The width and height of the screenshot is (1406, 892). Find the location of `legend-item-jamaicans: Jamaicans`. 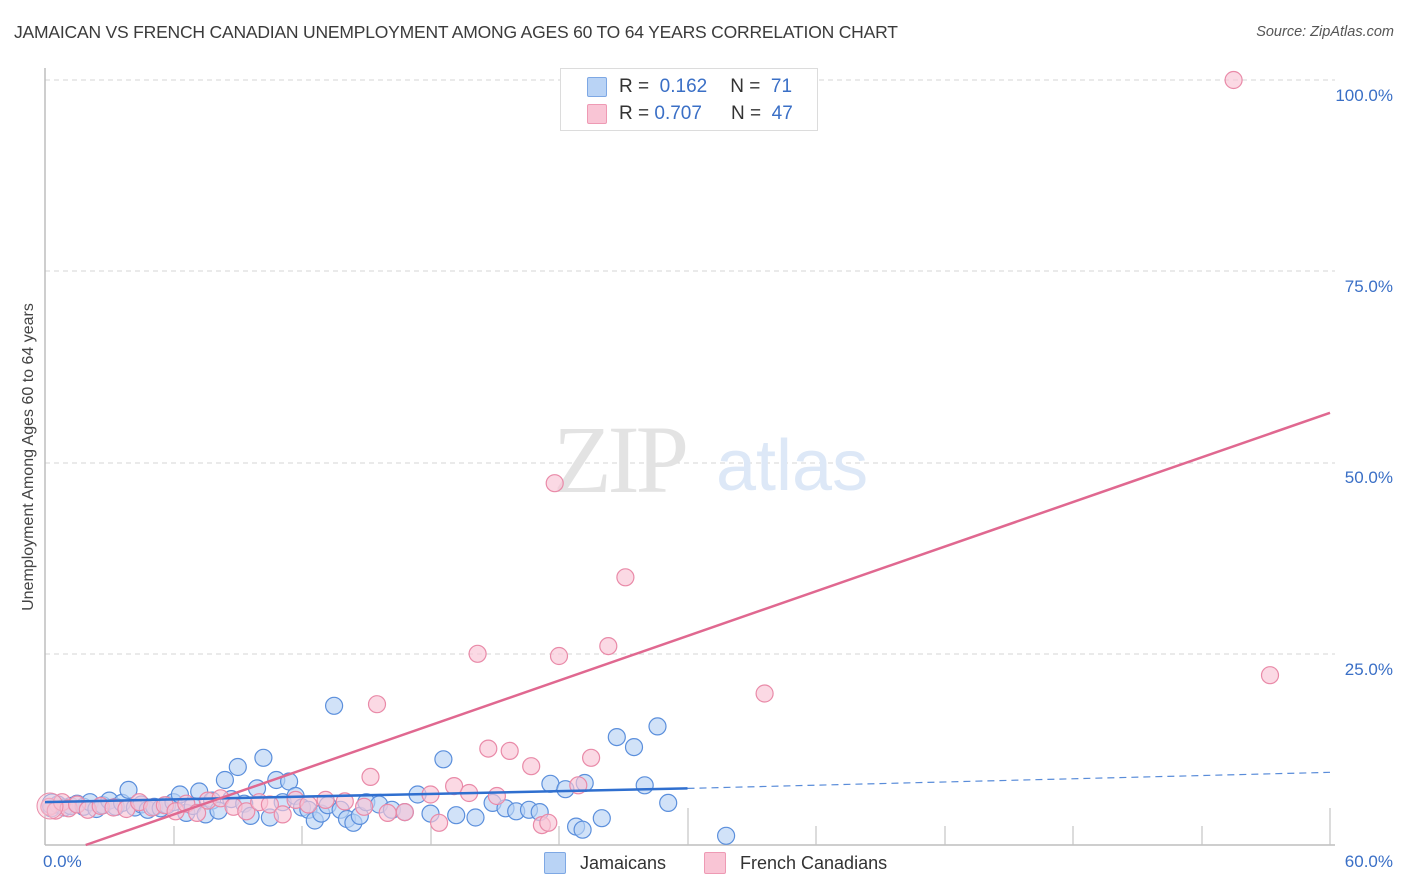

legend-item-jamaicans: Jamaicans is located at coordinates (605, 863).